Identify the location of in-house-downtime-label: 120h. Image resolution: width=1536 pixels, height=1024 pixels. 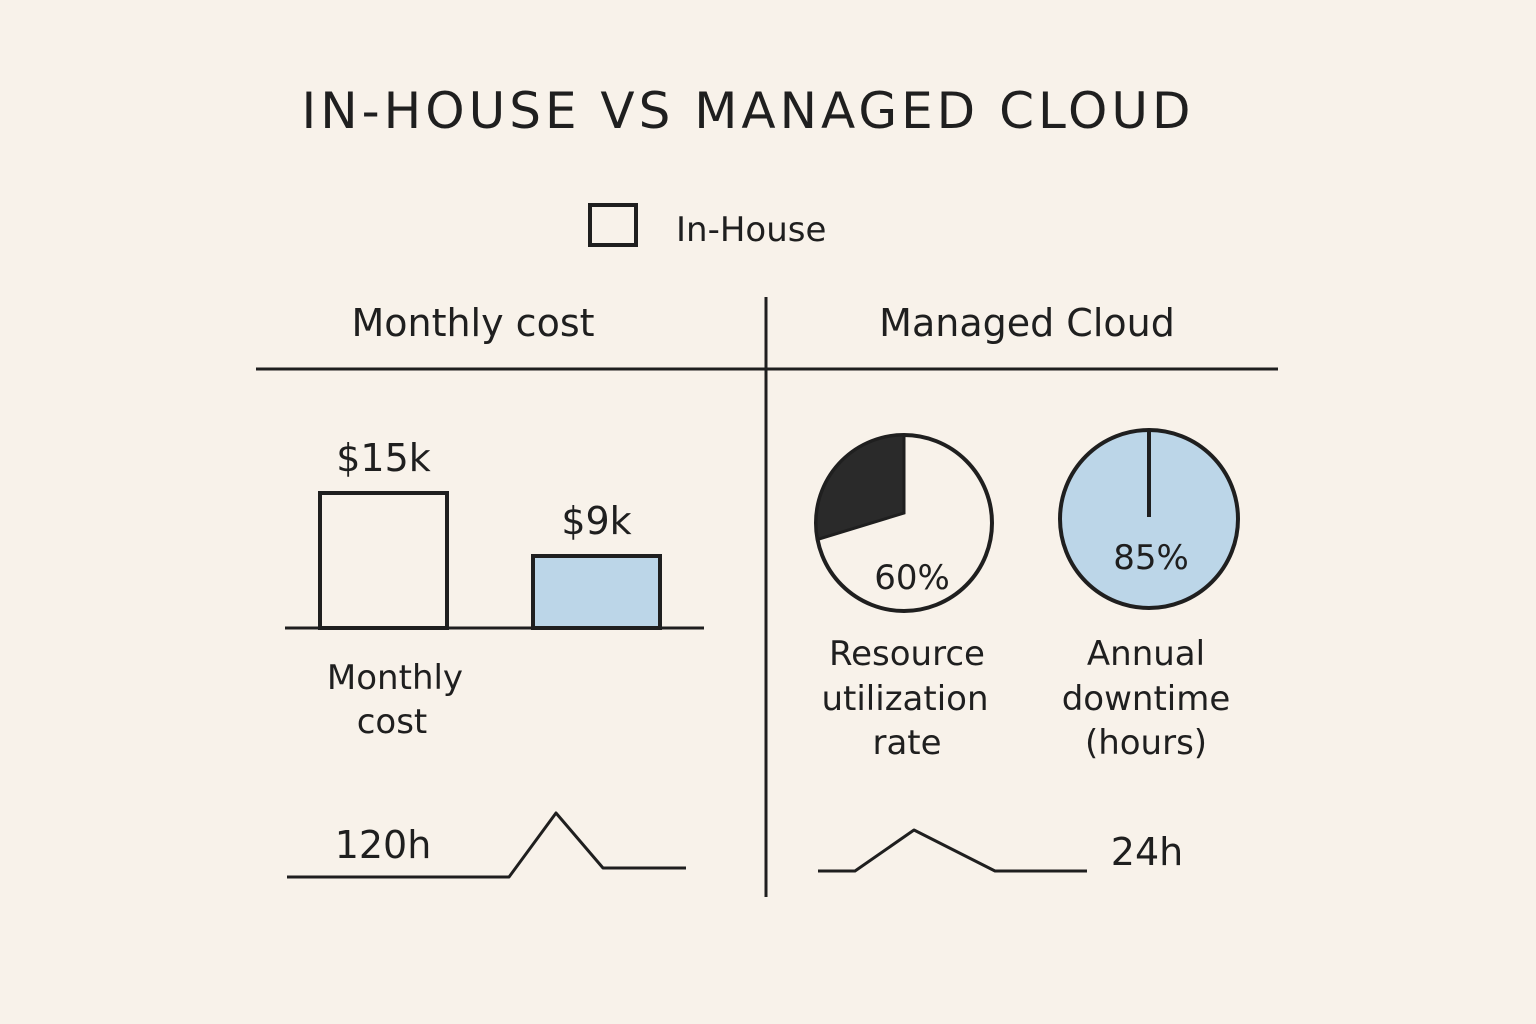
(383, 845).